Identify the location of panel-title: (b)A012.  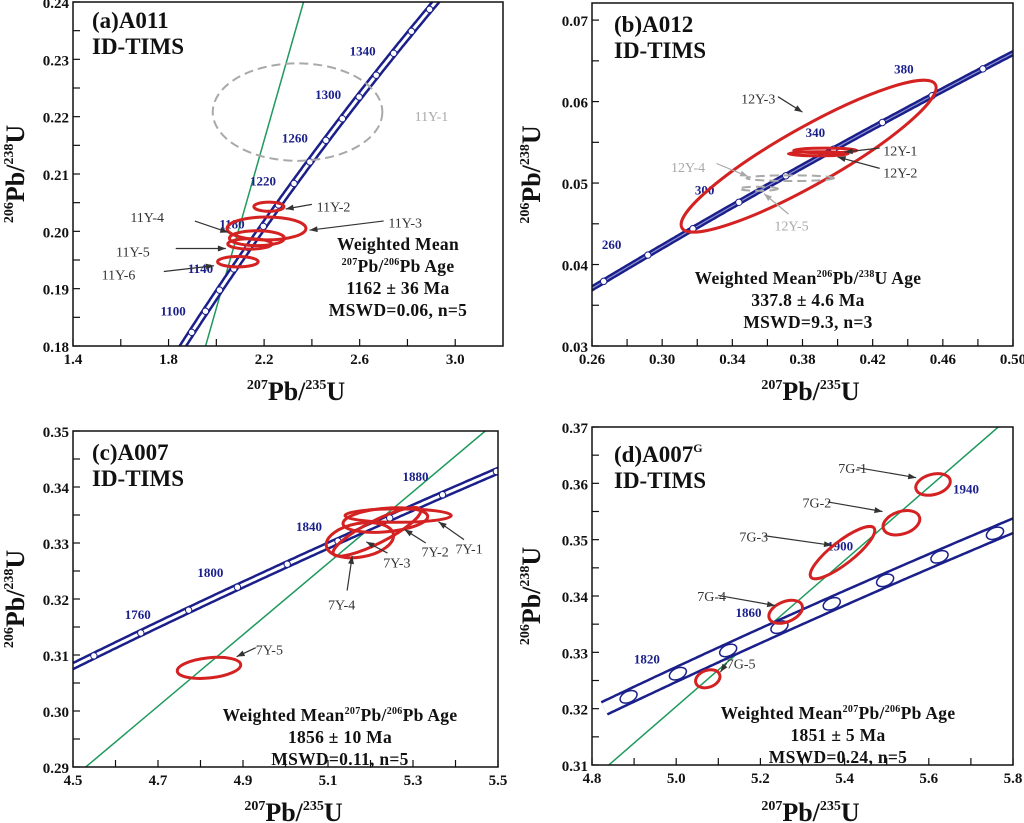
(653, 24).